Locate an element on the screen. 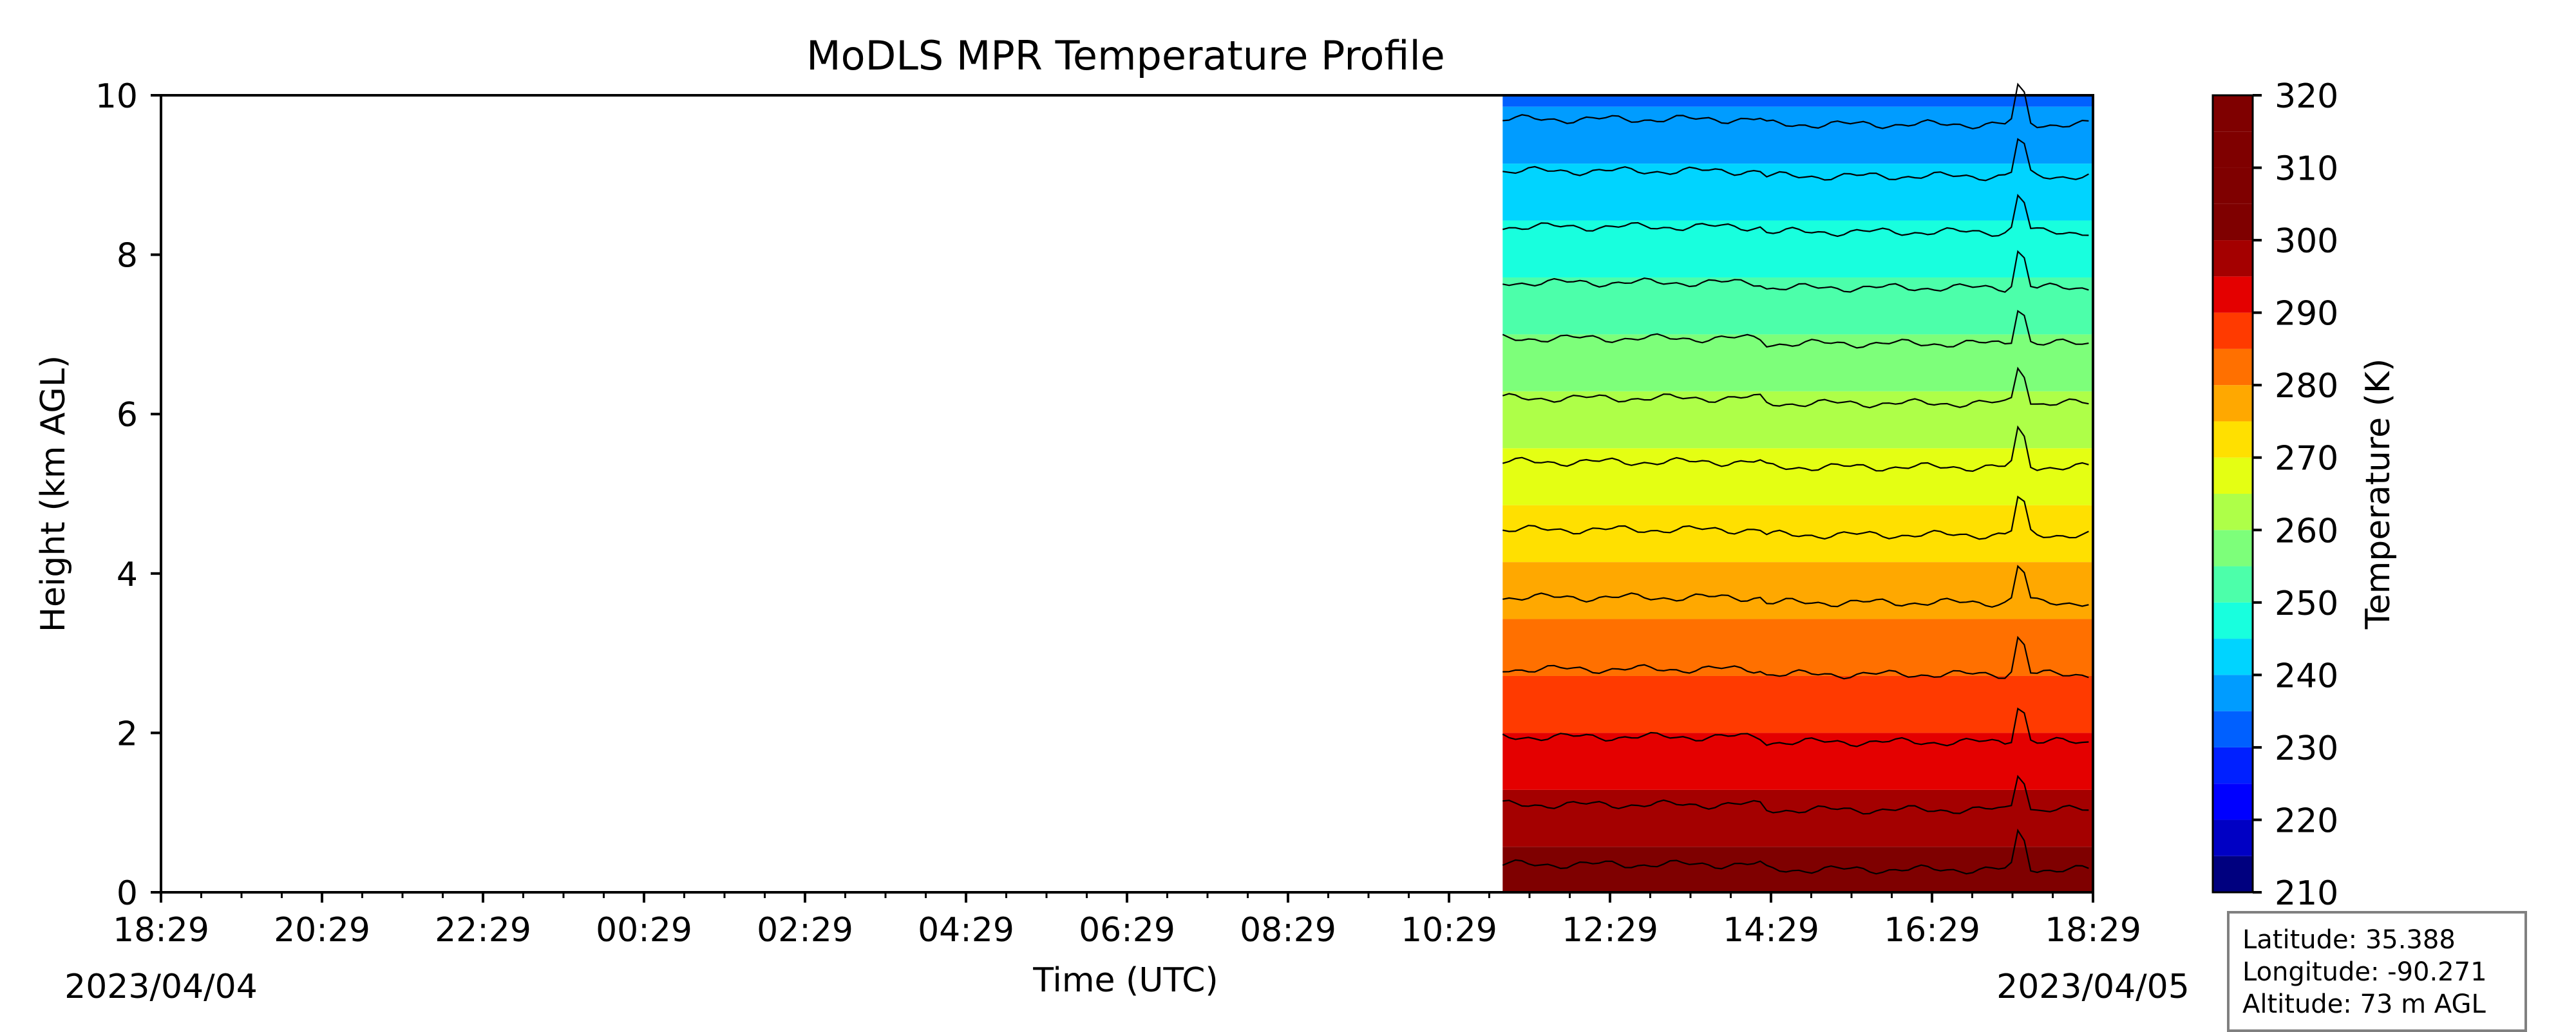  x-date-right: 2023/04/05 is located at coordinates (2093, 987).